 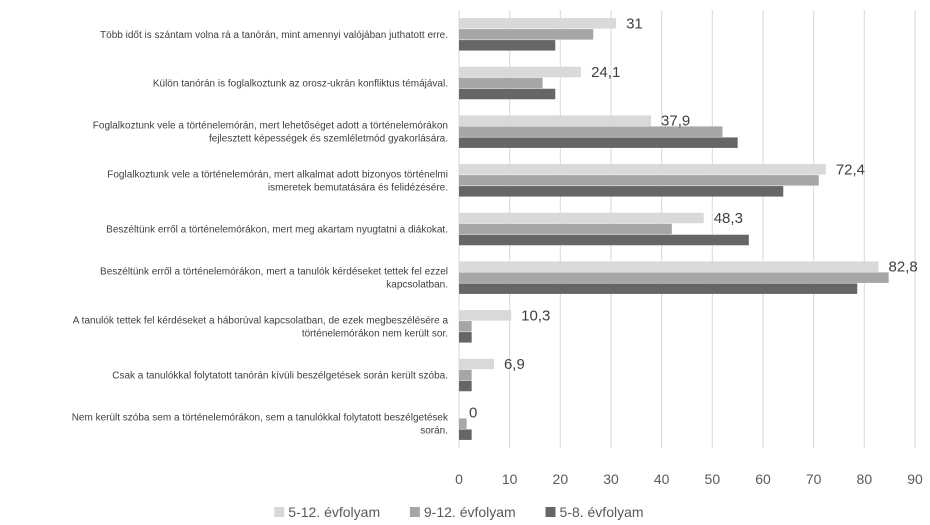 I want to click on data-label: 31, so click(x=634, y=23).